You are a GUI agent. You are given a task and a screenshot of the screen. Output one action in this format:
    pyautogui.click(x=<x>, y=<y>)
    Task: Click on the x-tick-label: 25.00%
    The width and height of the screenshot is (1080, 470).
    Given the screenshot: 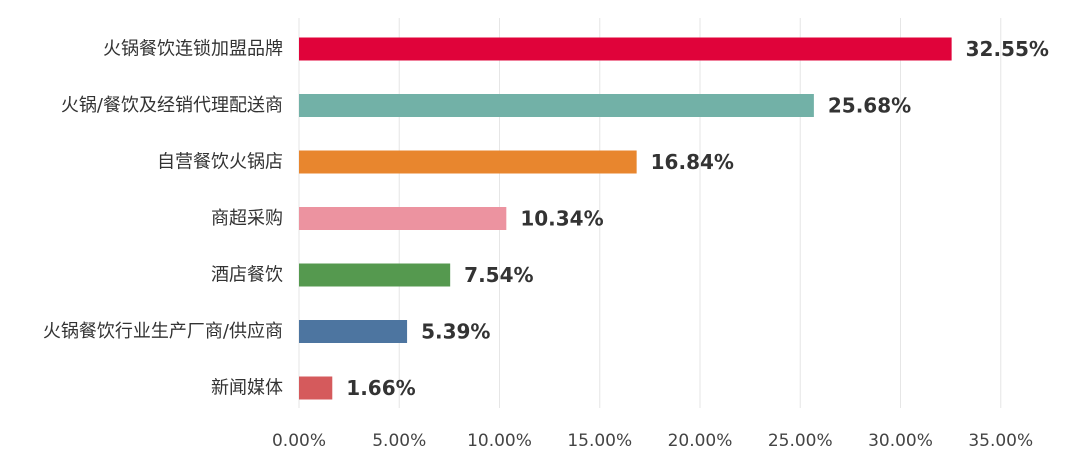 What is the action you would take?
    pyautogui.click(x=800, y=441)
    